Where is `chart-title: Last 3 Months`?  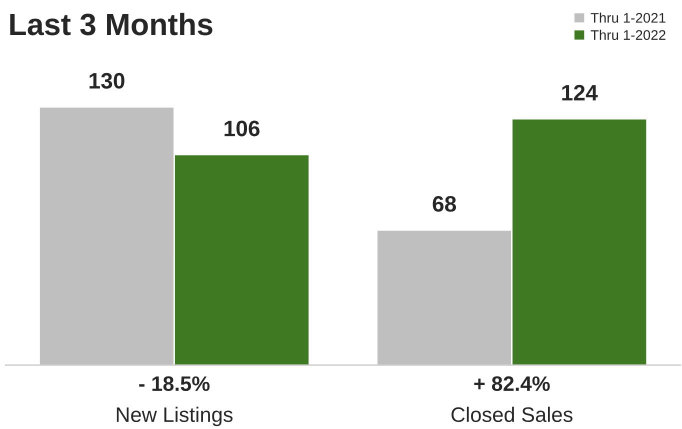
chart-title: Last 3 Months is located at coordinates (111, 24).